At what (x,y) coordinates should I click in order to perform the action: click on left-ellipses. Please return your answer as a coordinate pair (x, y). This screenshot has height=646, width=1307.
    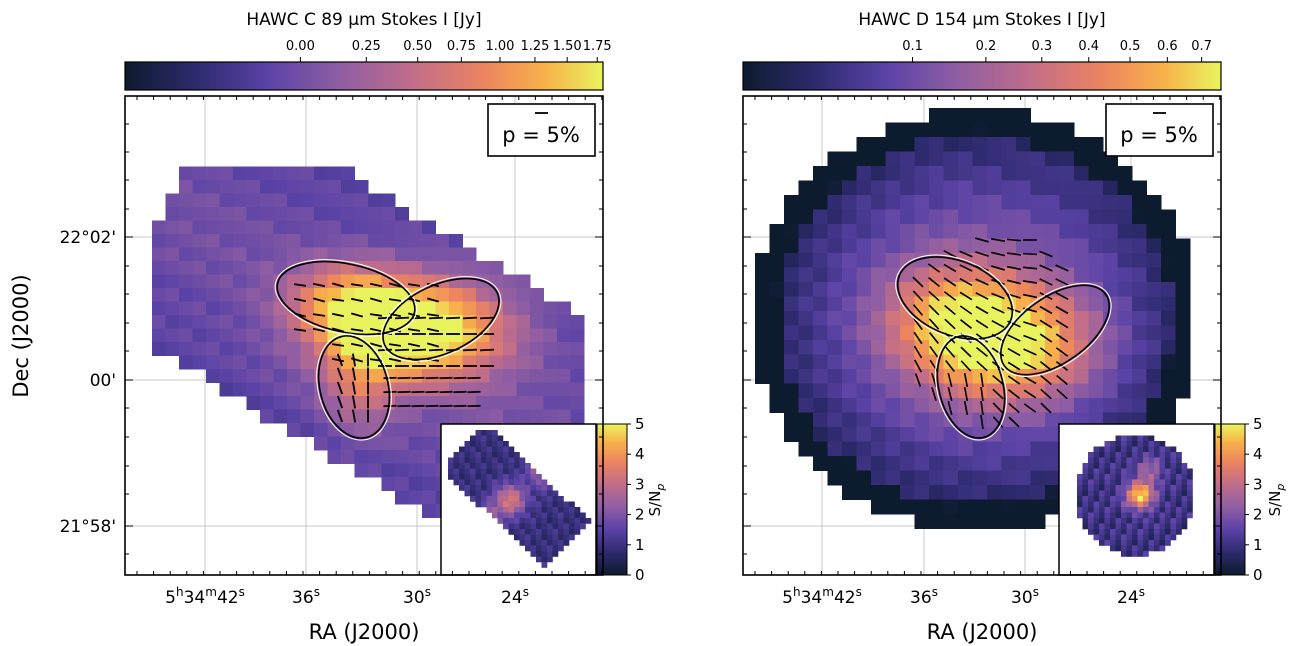
    Looking at the image, I should click on (388, 350).